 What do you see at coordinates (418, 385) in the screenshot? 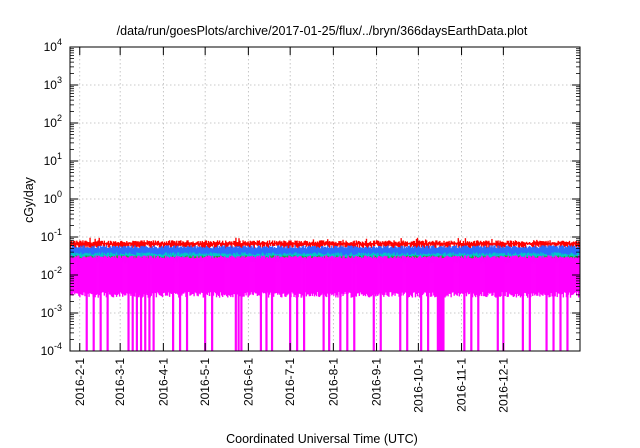
I see `x-tick-label: 2016-10-1` at bounding box center [418, 385].